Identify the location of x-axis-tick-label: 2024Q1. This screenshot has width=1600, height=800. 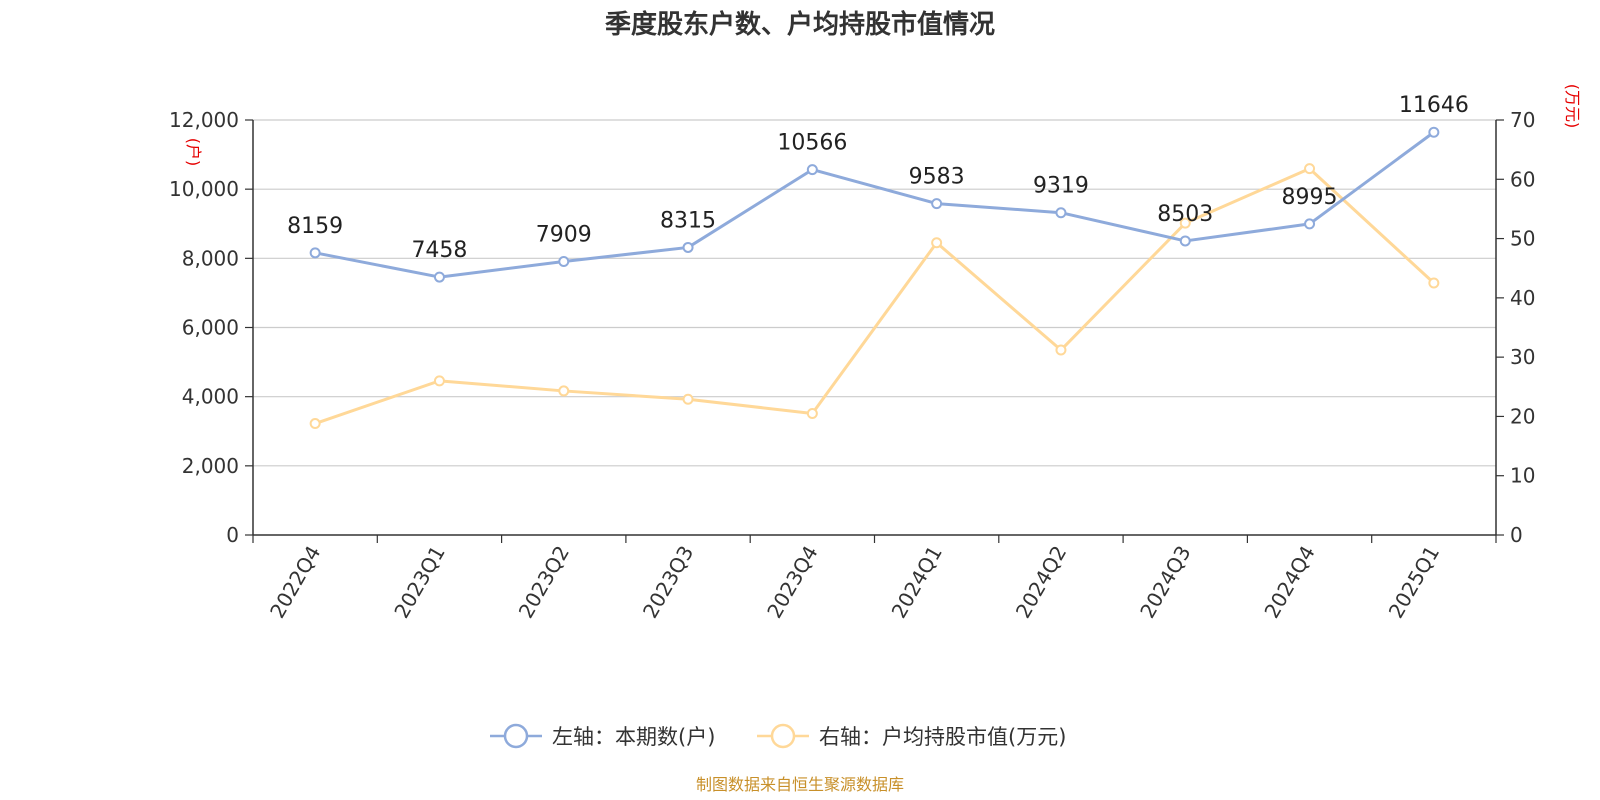
(917, 582).